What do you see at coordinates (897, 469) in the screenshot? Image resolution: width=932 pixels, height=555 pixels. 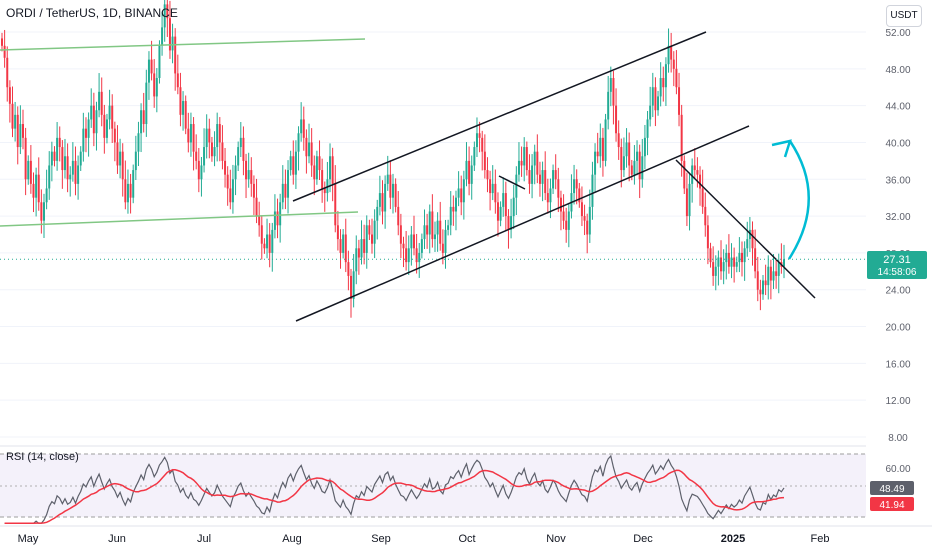 I see `rsi-tick-60: 60.00` at bounding box center [897, 469].